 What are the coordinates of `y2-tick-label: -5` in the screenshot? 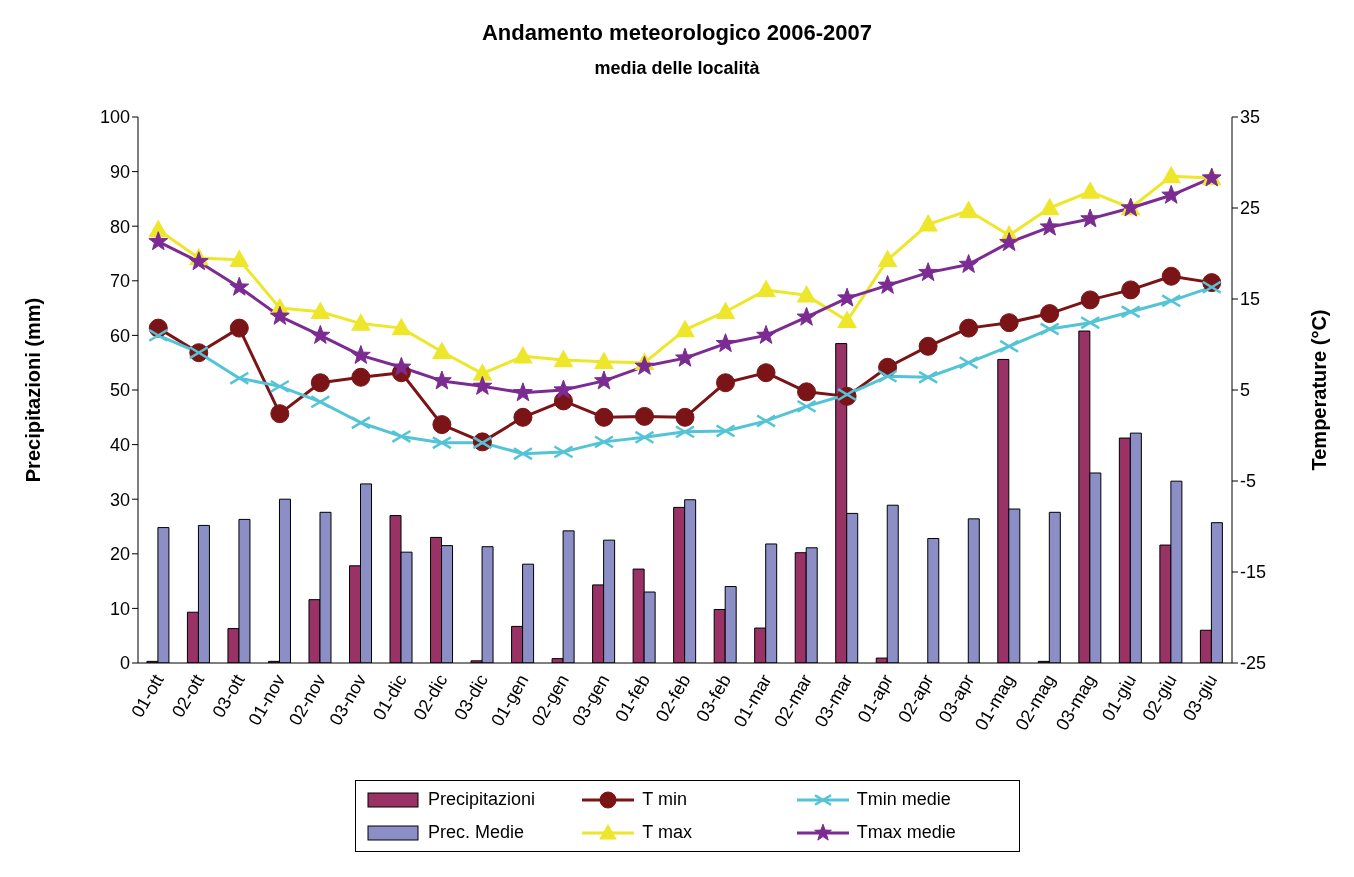 It's located at (1248, 481).